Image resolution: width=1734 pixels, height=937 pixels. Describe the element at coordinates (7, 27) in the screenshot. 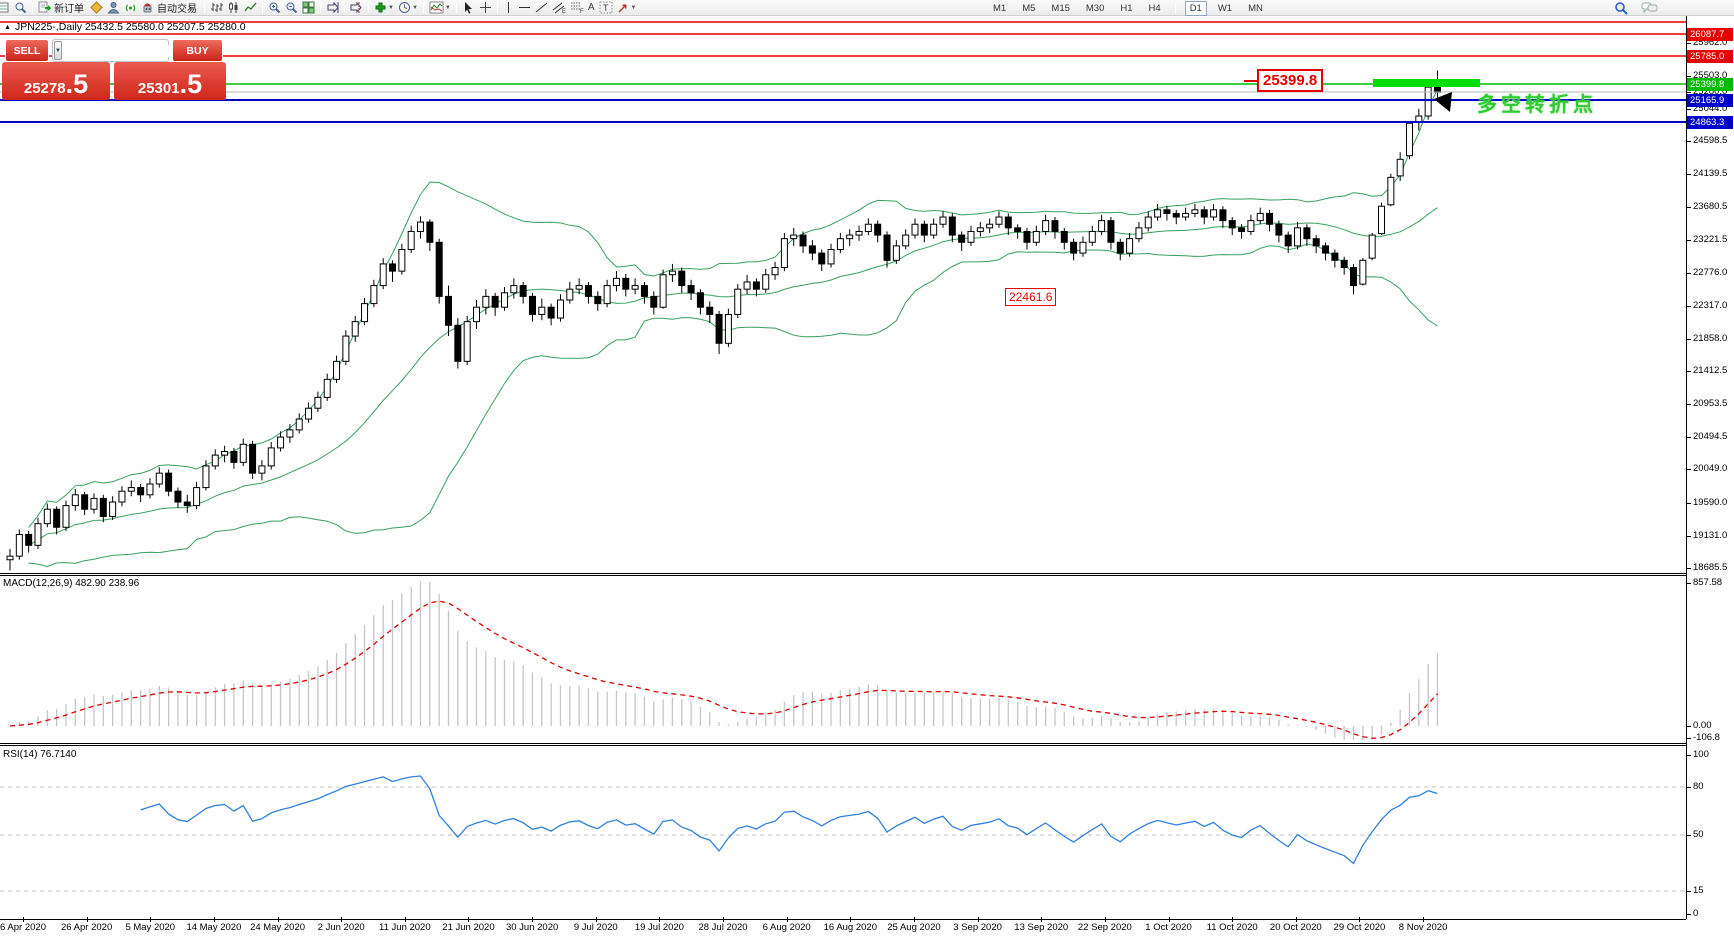

I see `collapse-triangle-icon: ▲` at that location.